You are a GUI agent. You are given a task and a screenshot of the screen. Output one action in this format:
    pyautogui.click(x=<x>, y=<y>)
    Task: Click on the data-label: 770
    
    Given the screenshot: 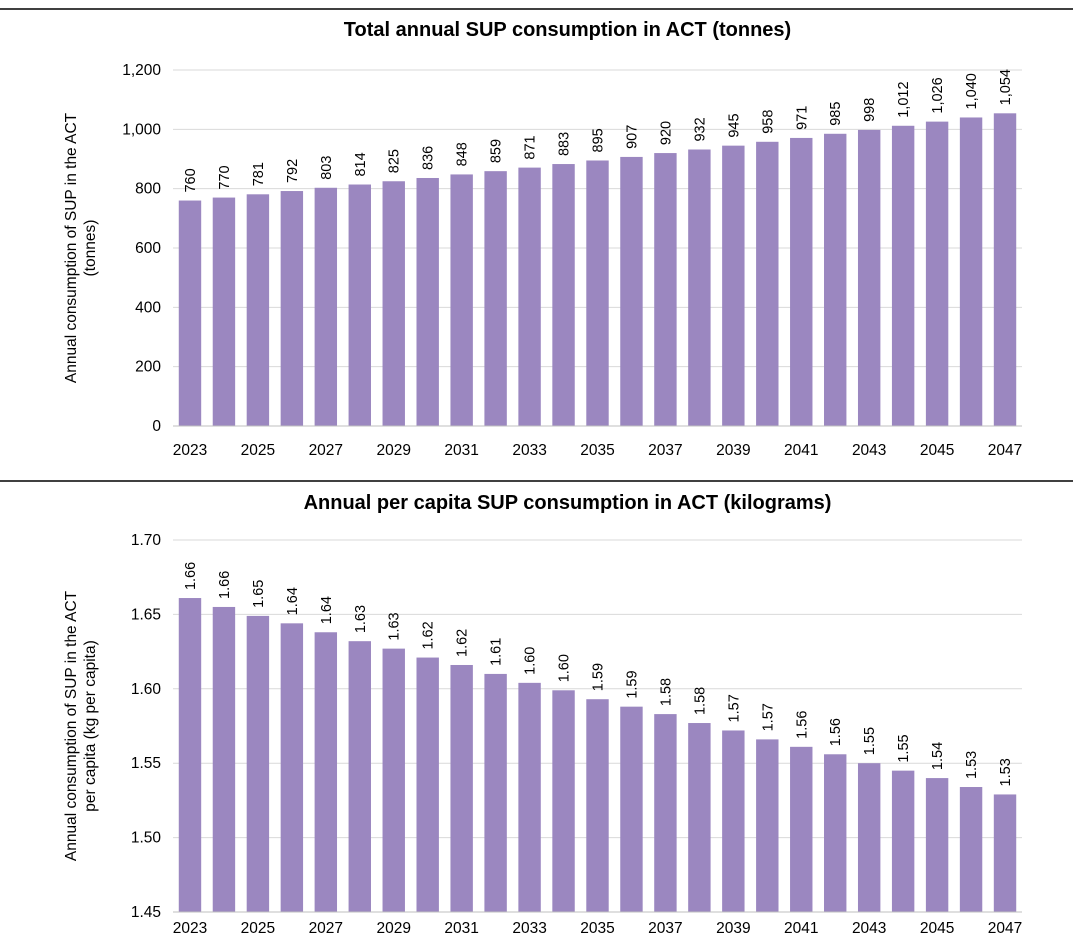 What is the action you would take?
    pyautogui.click(x=225, y=177)
    